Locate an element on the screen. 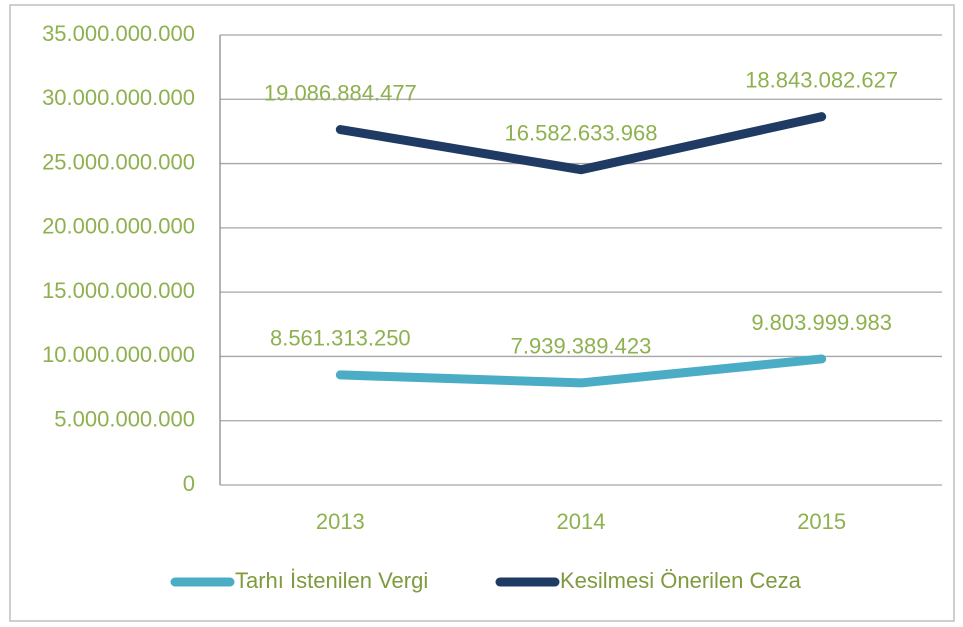  y-tick-label: 35.000.000.000 is located at coordinates (118, 33).